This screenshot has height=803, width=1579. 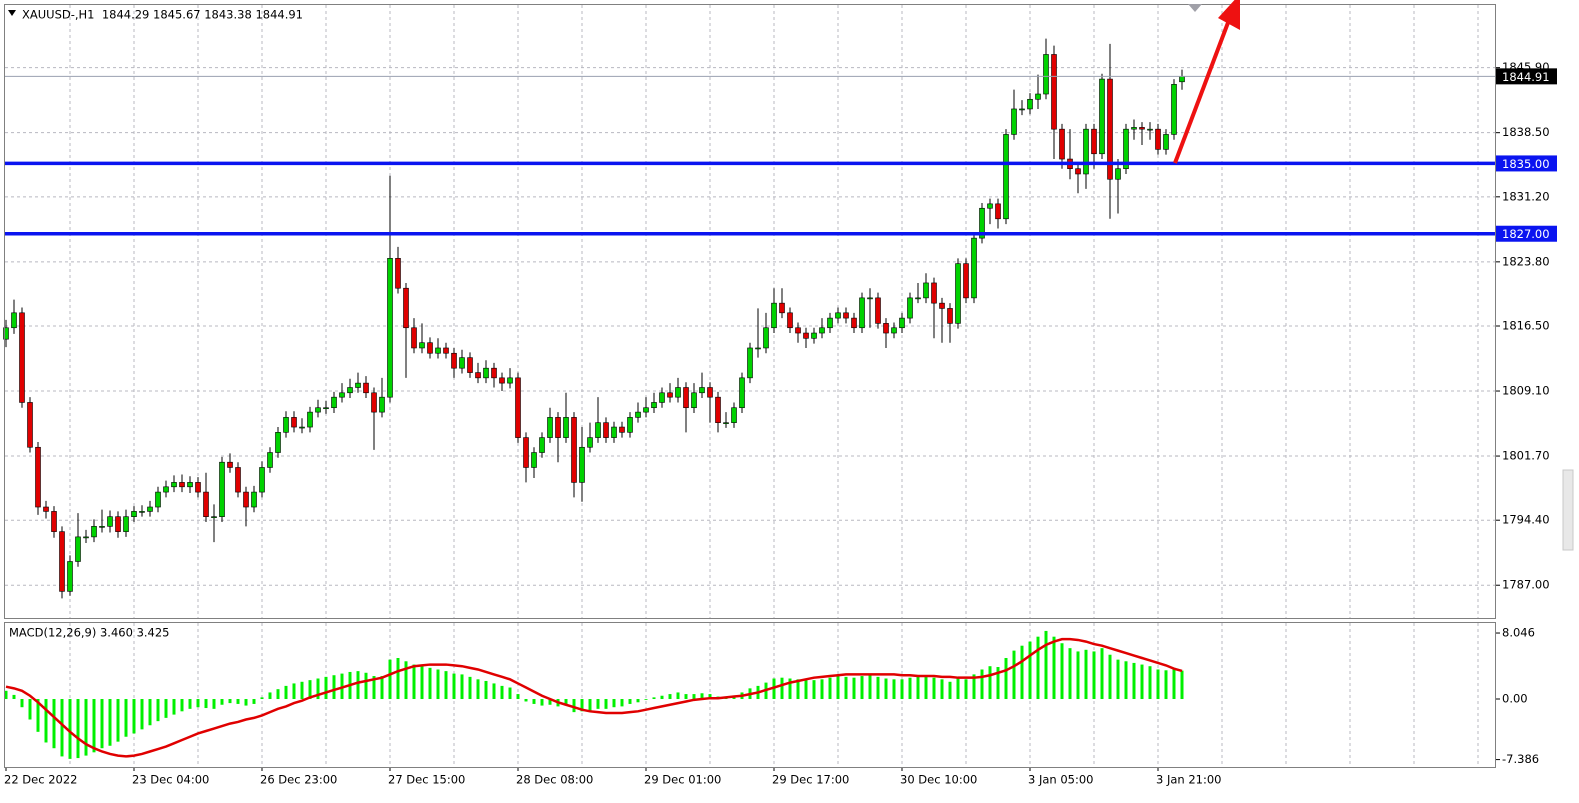 What do you see at coordinates (12, 13) in the screenshot?
I see `menu-triangle` at bounding box center [12, 13].